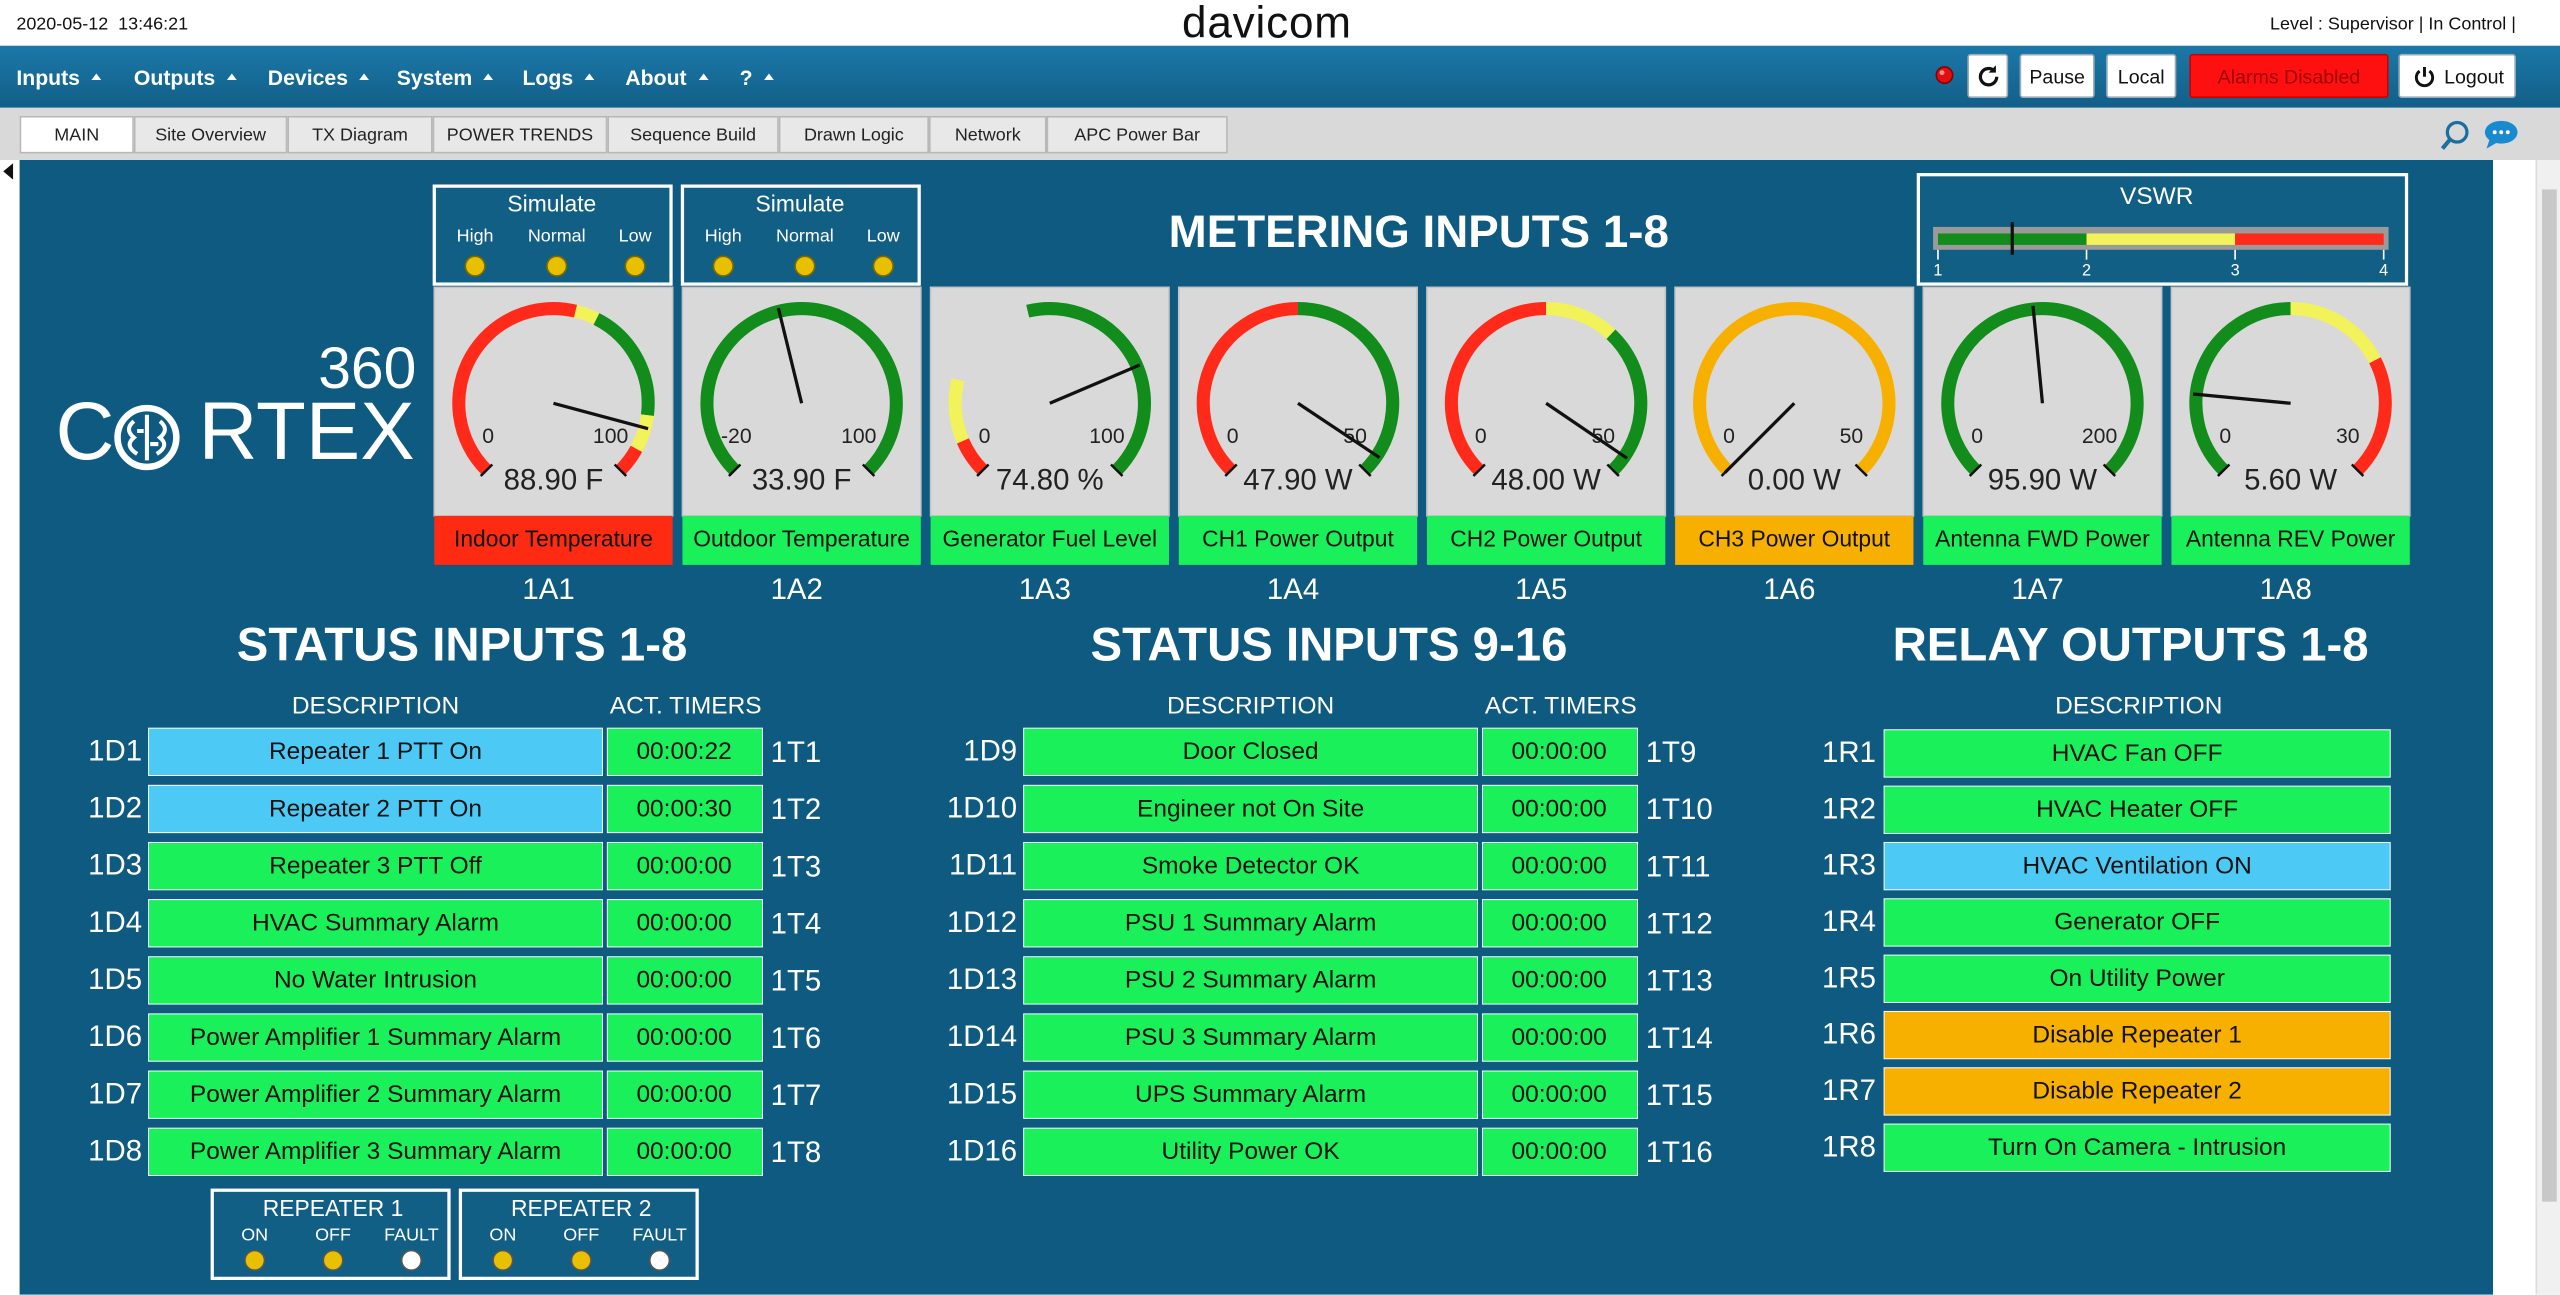 This screenshot has height=1295, width=2560. Describe the element at coordinates (756, 77) in the screenshot. I see `menu-item: ?` at that location.